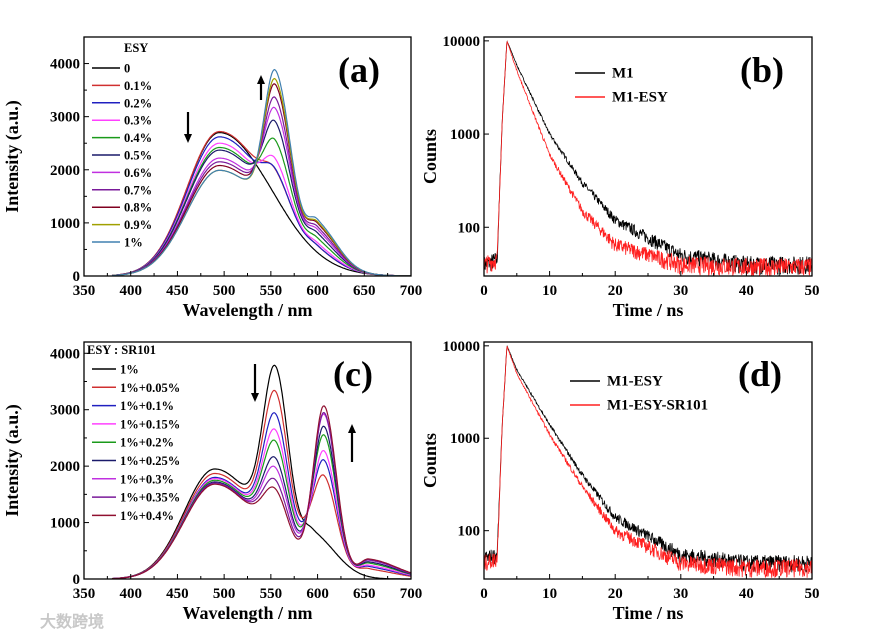  What do you see at coordinates (364, 594) in the screenshot?
I see `x-tick-label: 650` at bounding box center [364, 594].